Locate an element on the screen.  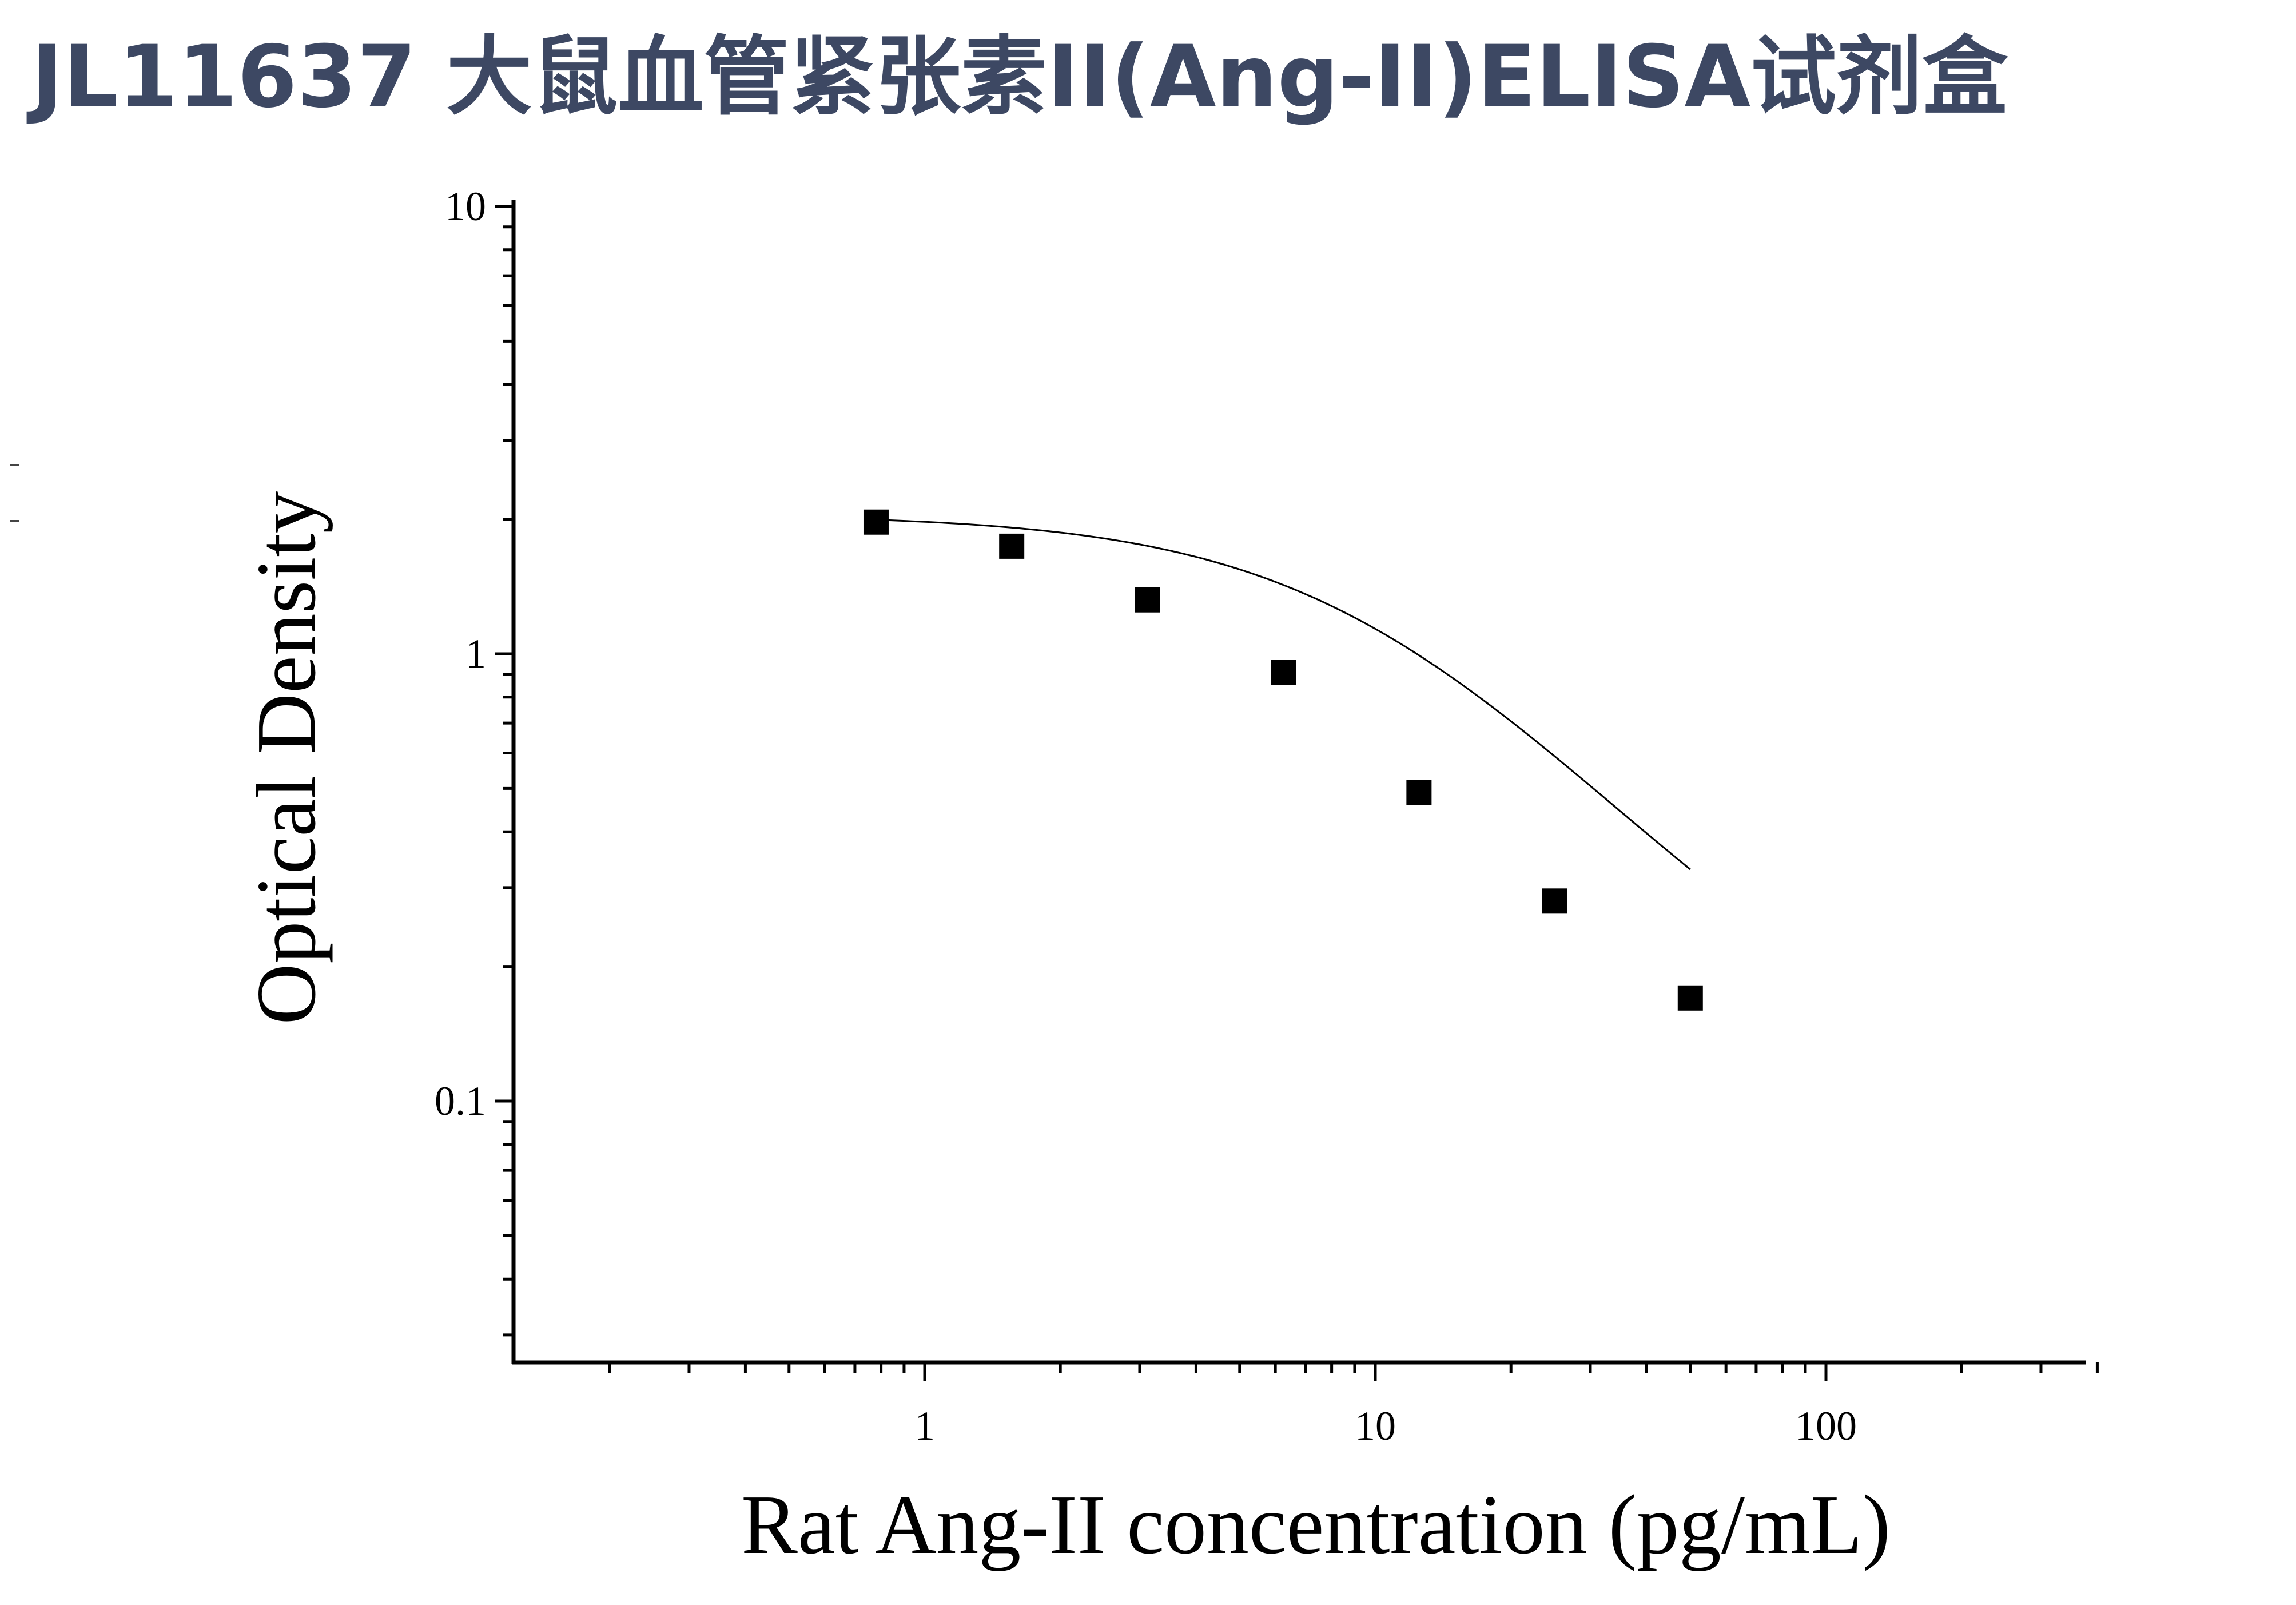
y-tick-label: 10 is located at coordinates (466, 206).